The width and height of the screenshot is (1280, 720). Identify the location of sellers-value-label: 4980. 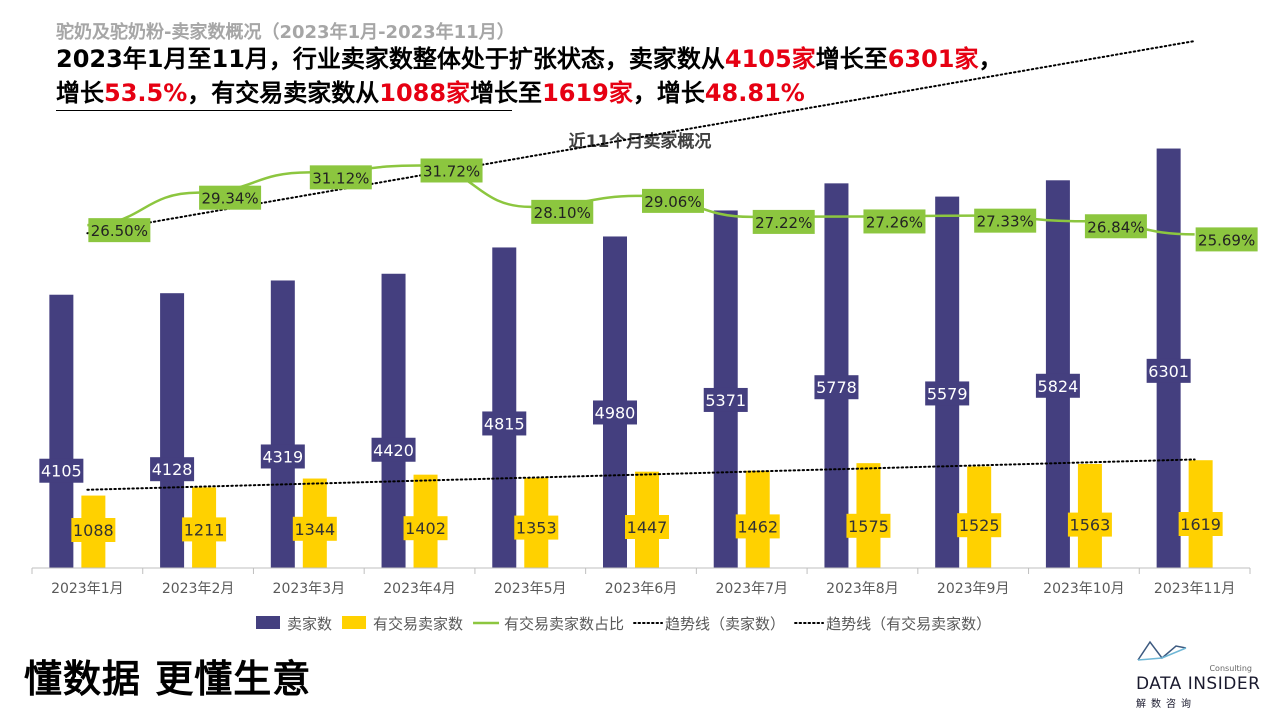
(615, 412).